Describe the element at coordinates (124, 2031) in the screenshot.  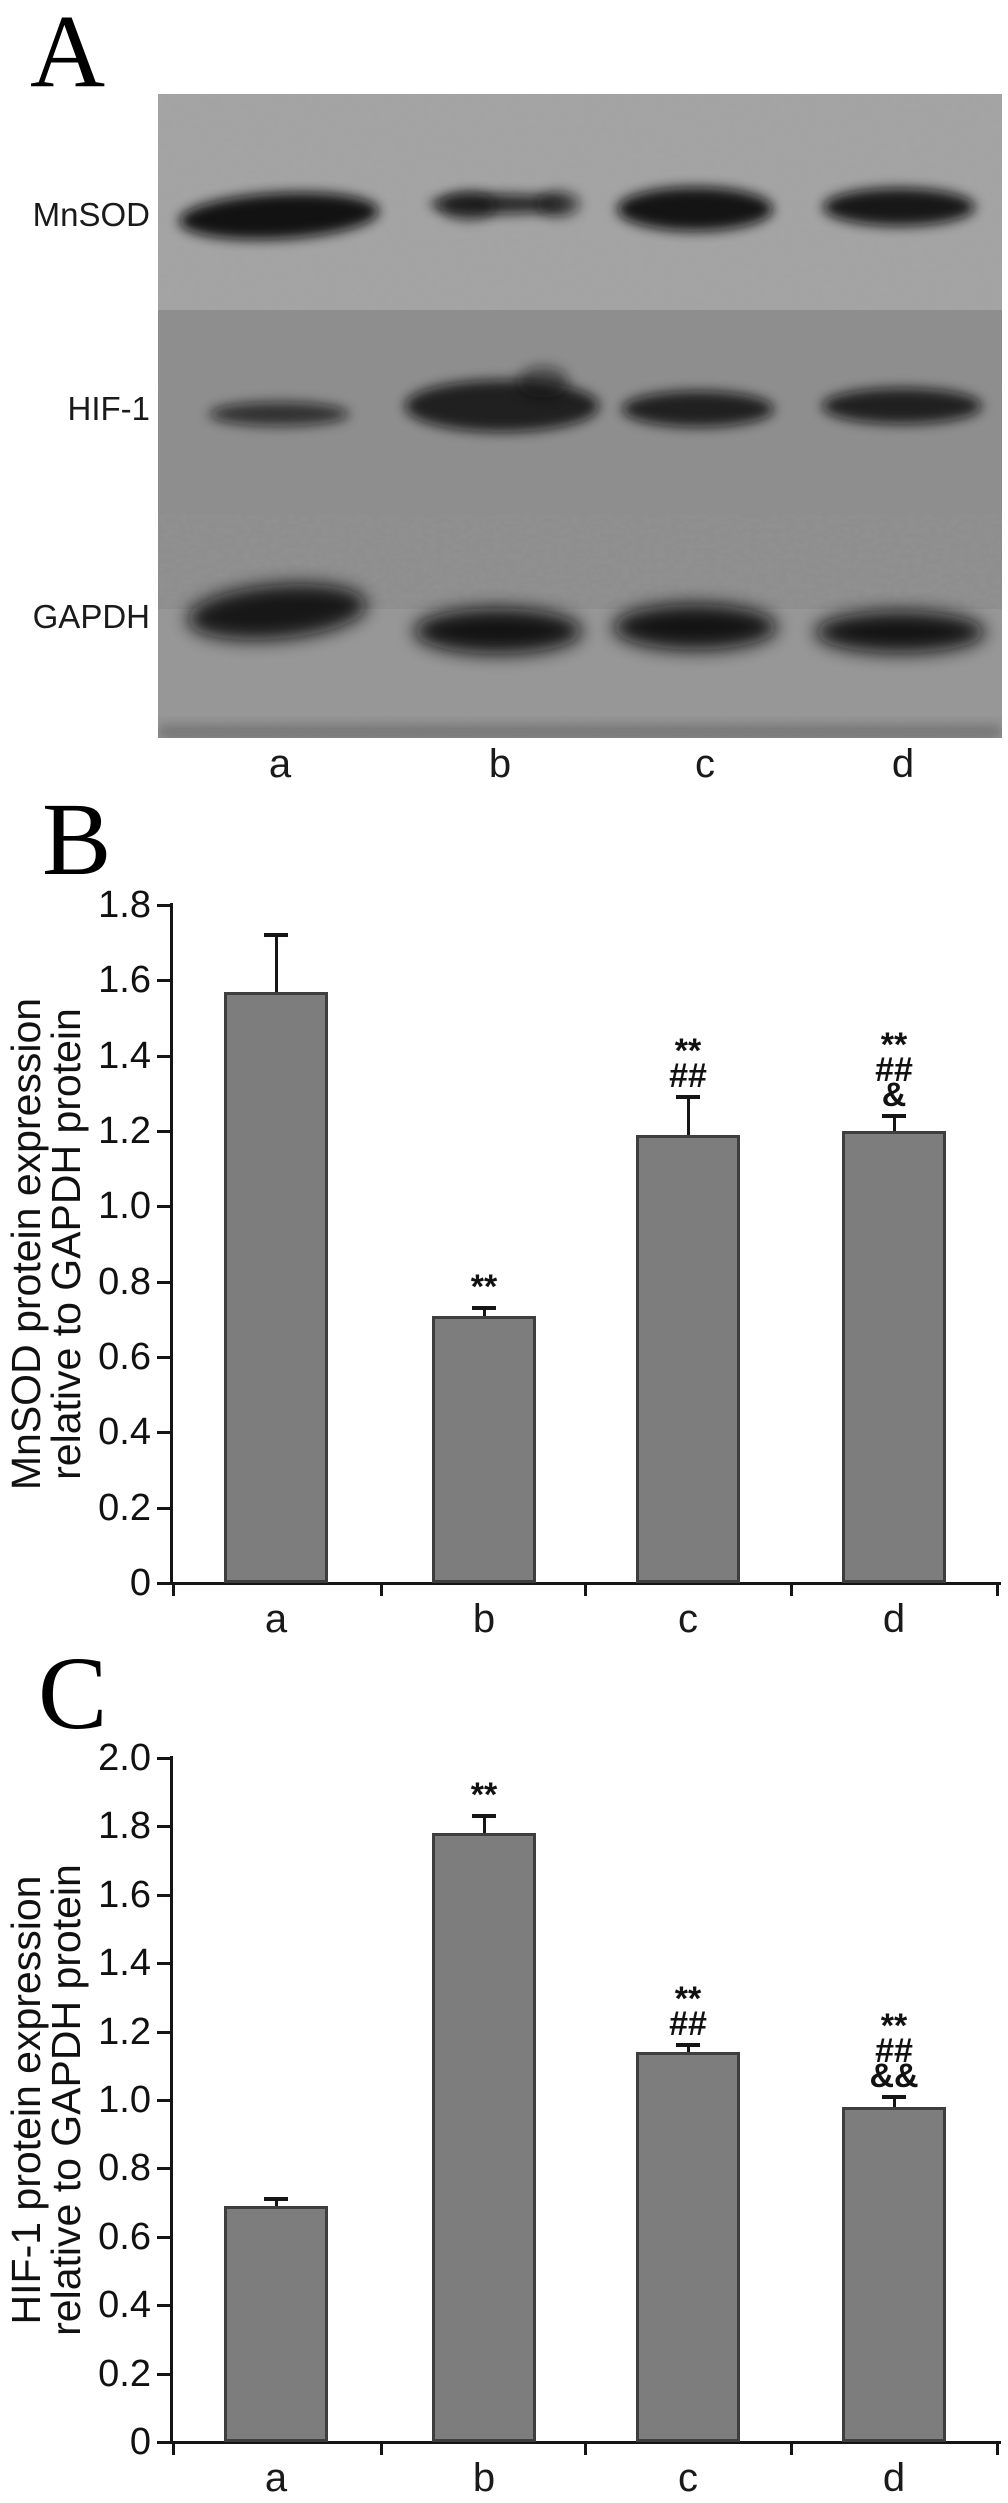
I see `y-tick-label-1.2: 1.2` at that location.